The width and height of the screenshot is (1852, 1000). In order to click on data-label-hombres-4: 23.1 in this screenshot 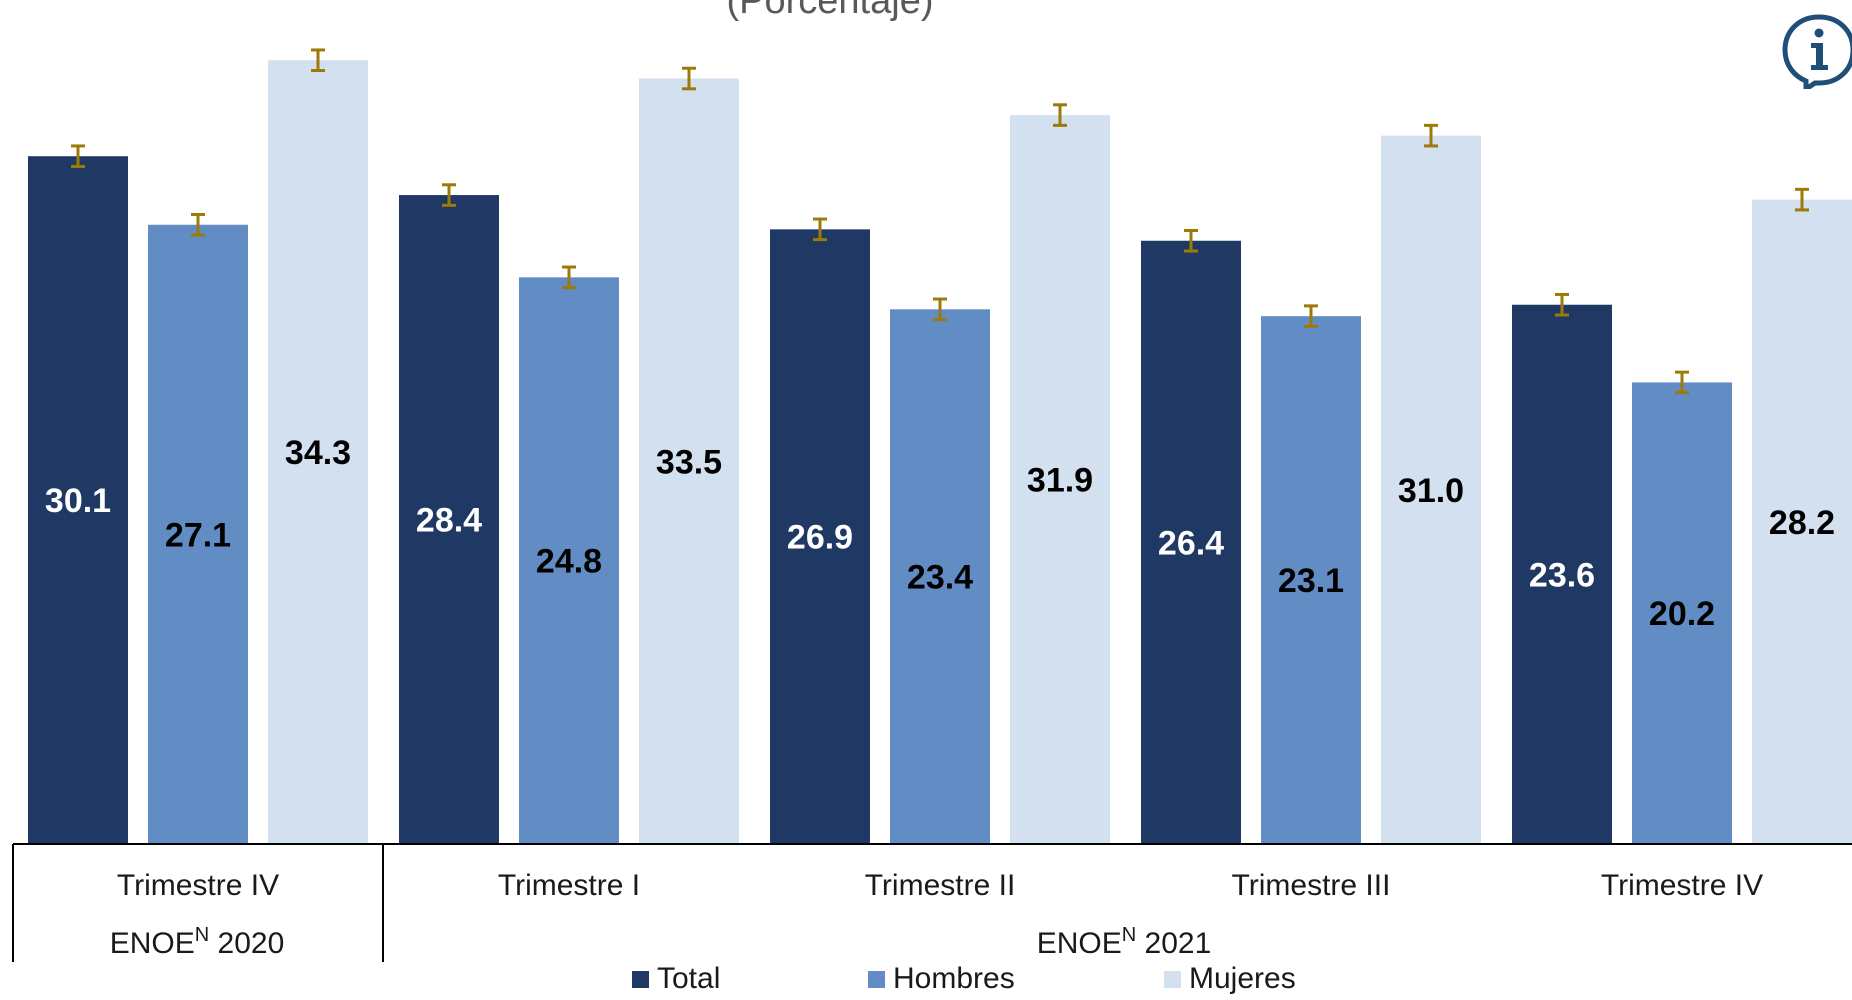, I will do `click(1311, 581)`.